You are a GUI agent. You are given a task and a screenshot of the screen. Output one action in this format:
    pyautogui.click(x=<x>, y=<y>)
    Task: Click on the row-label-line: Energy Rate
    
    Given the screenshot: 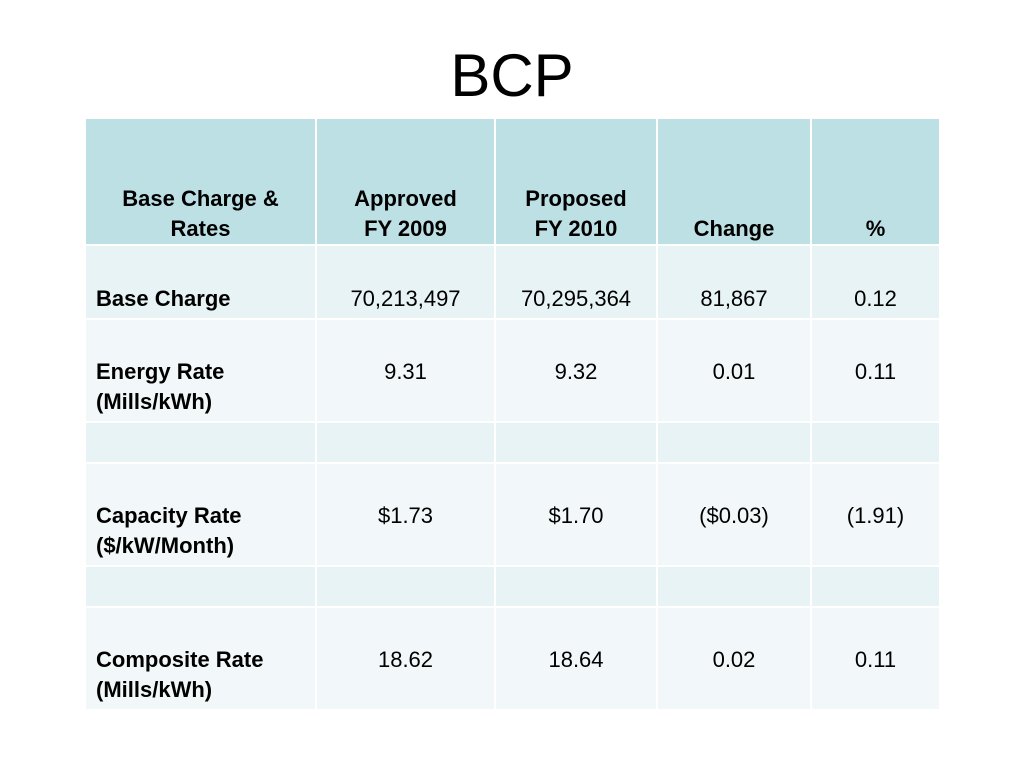 What is the action you would take?
    pyautogui.click(x=160, y=371)
    